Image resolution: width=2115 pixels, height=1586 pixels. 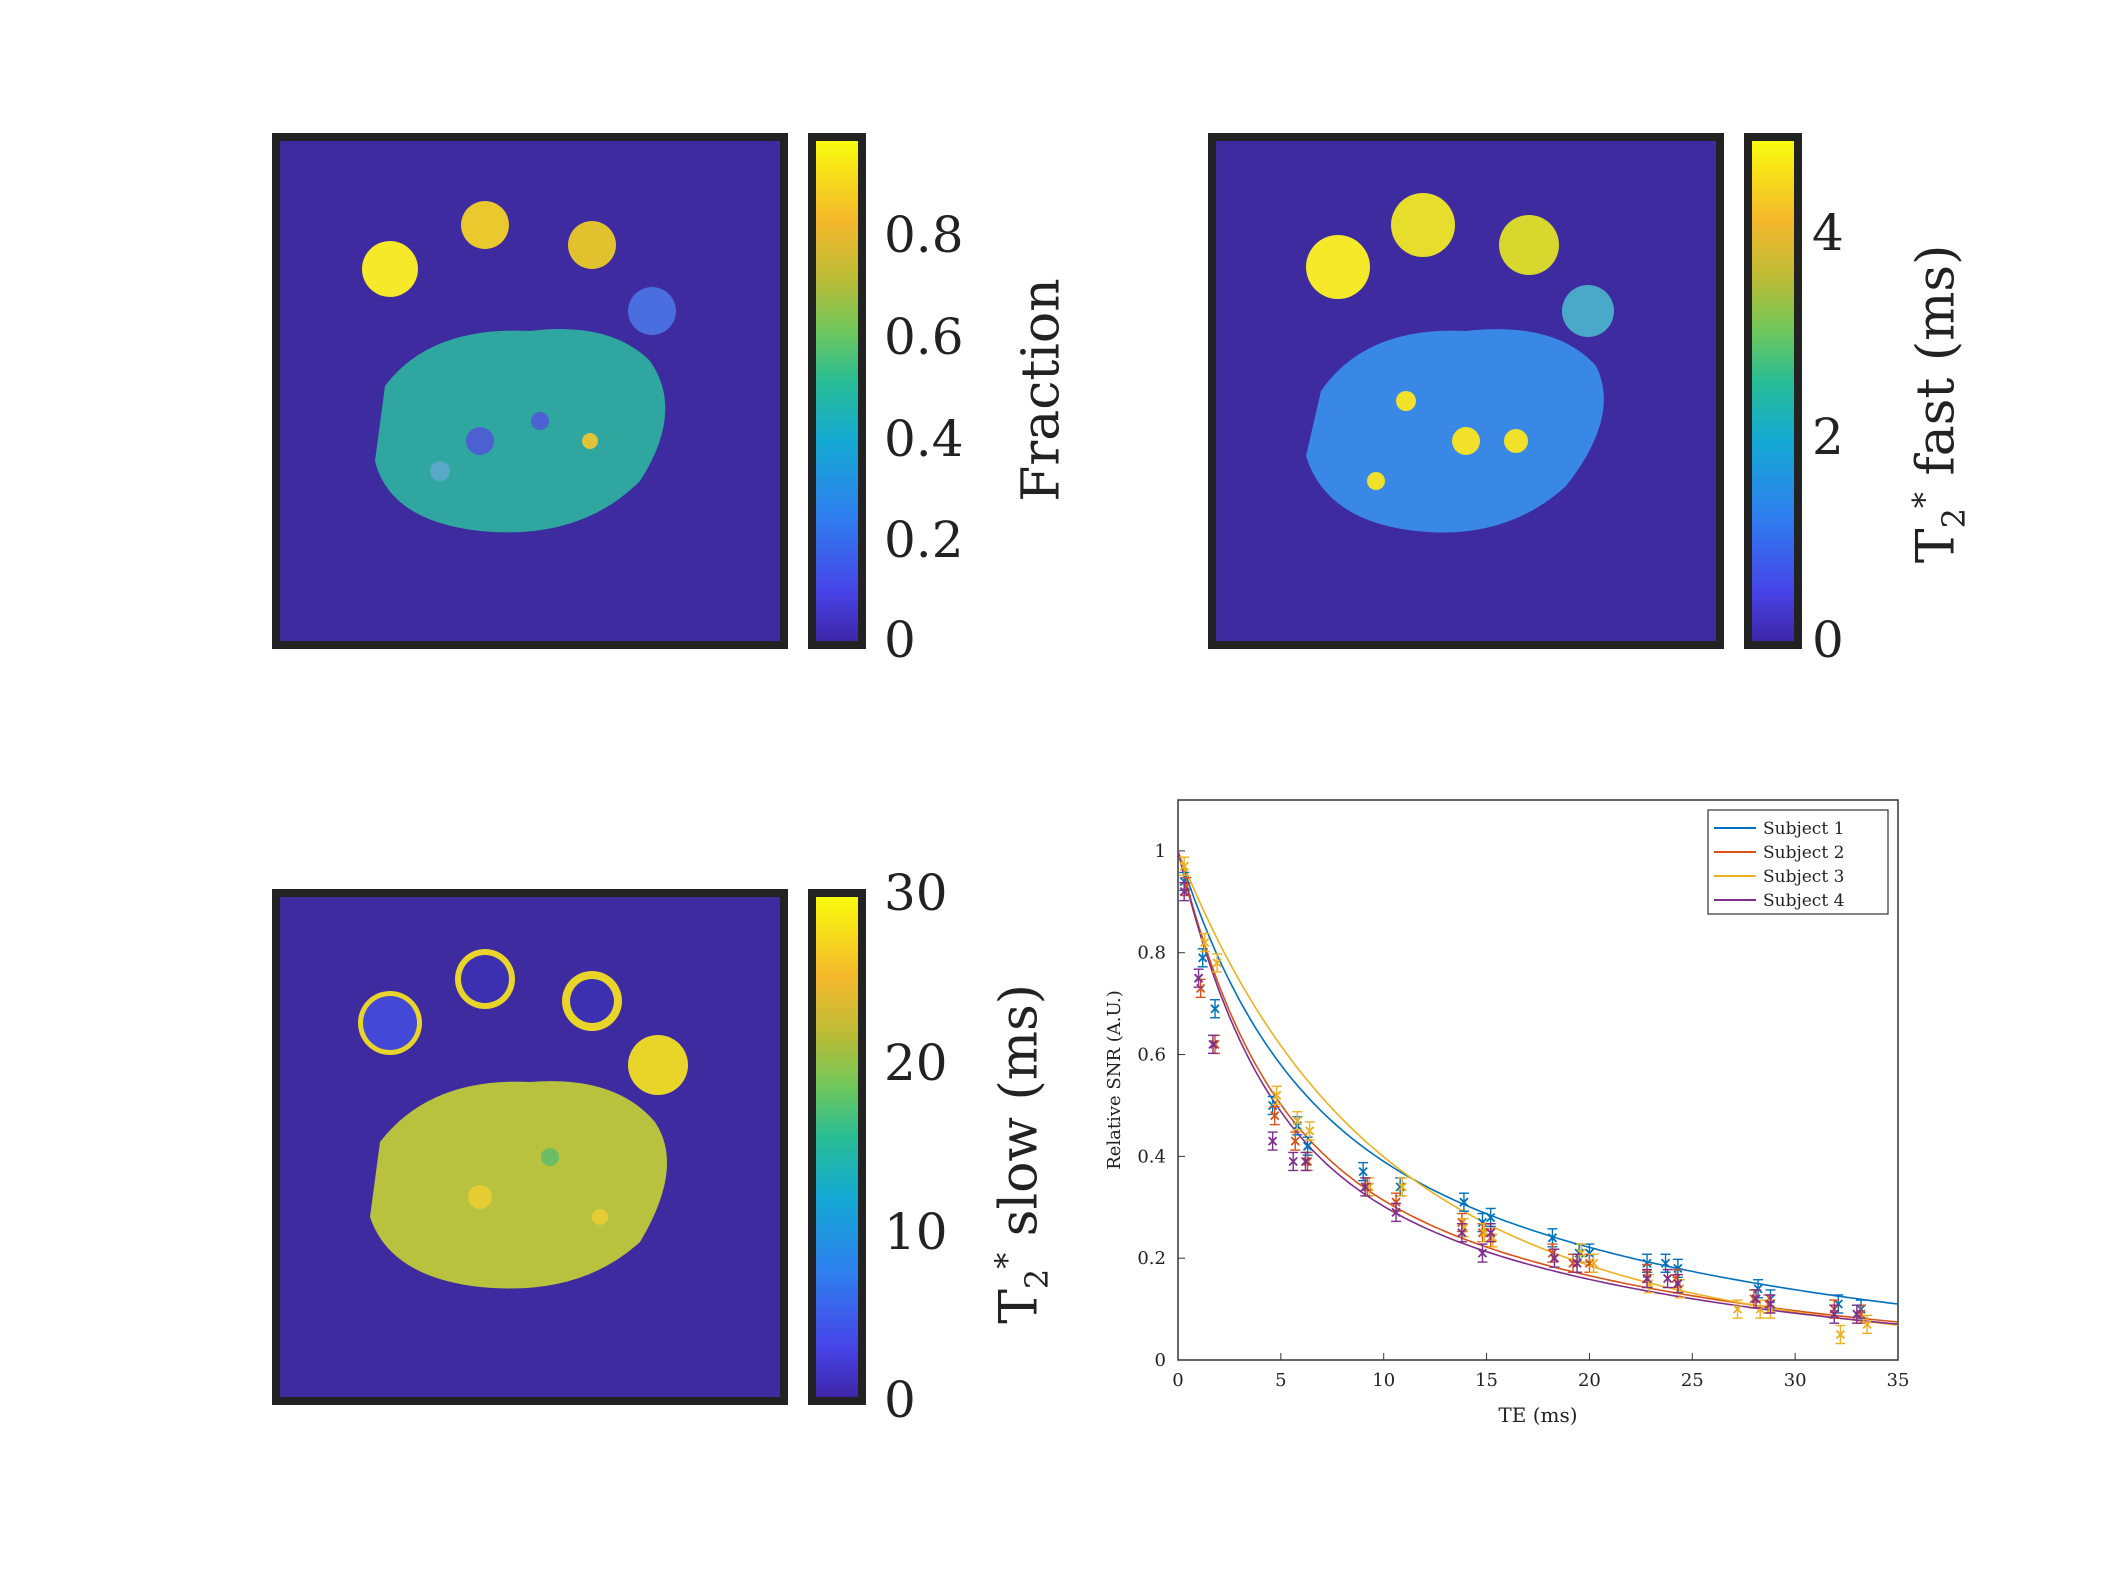 I want to click on t2-slow-tick-10: 10, so click(x=916, y=1232).